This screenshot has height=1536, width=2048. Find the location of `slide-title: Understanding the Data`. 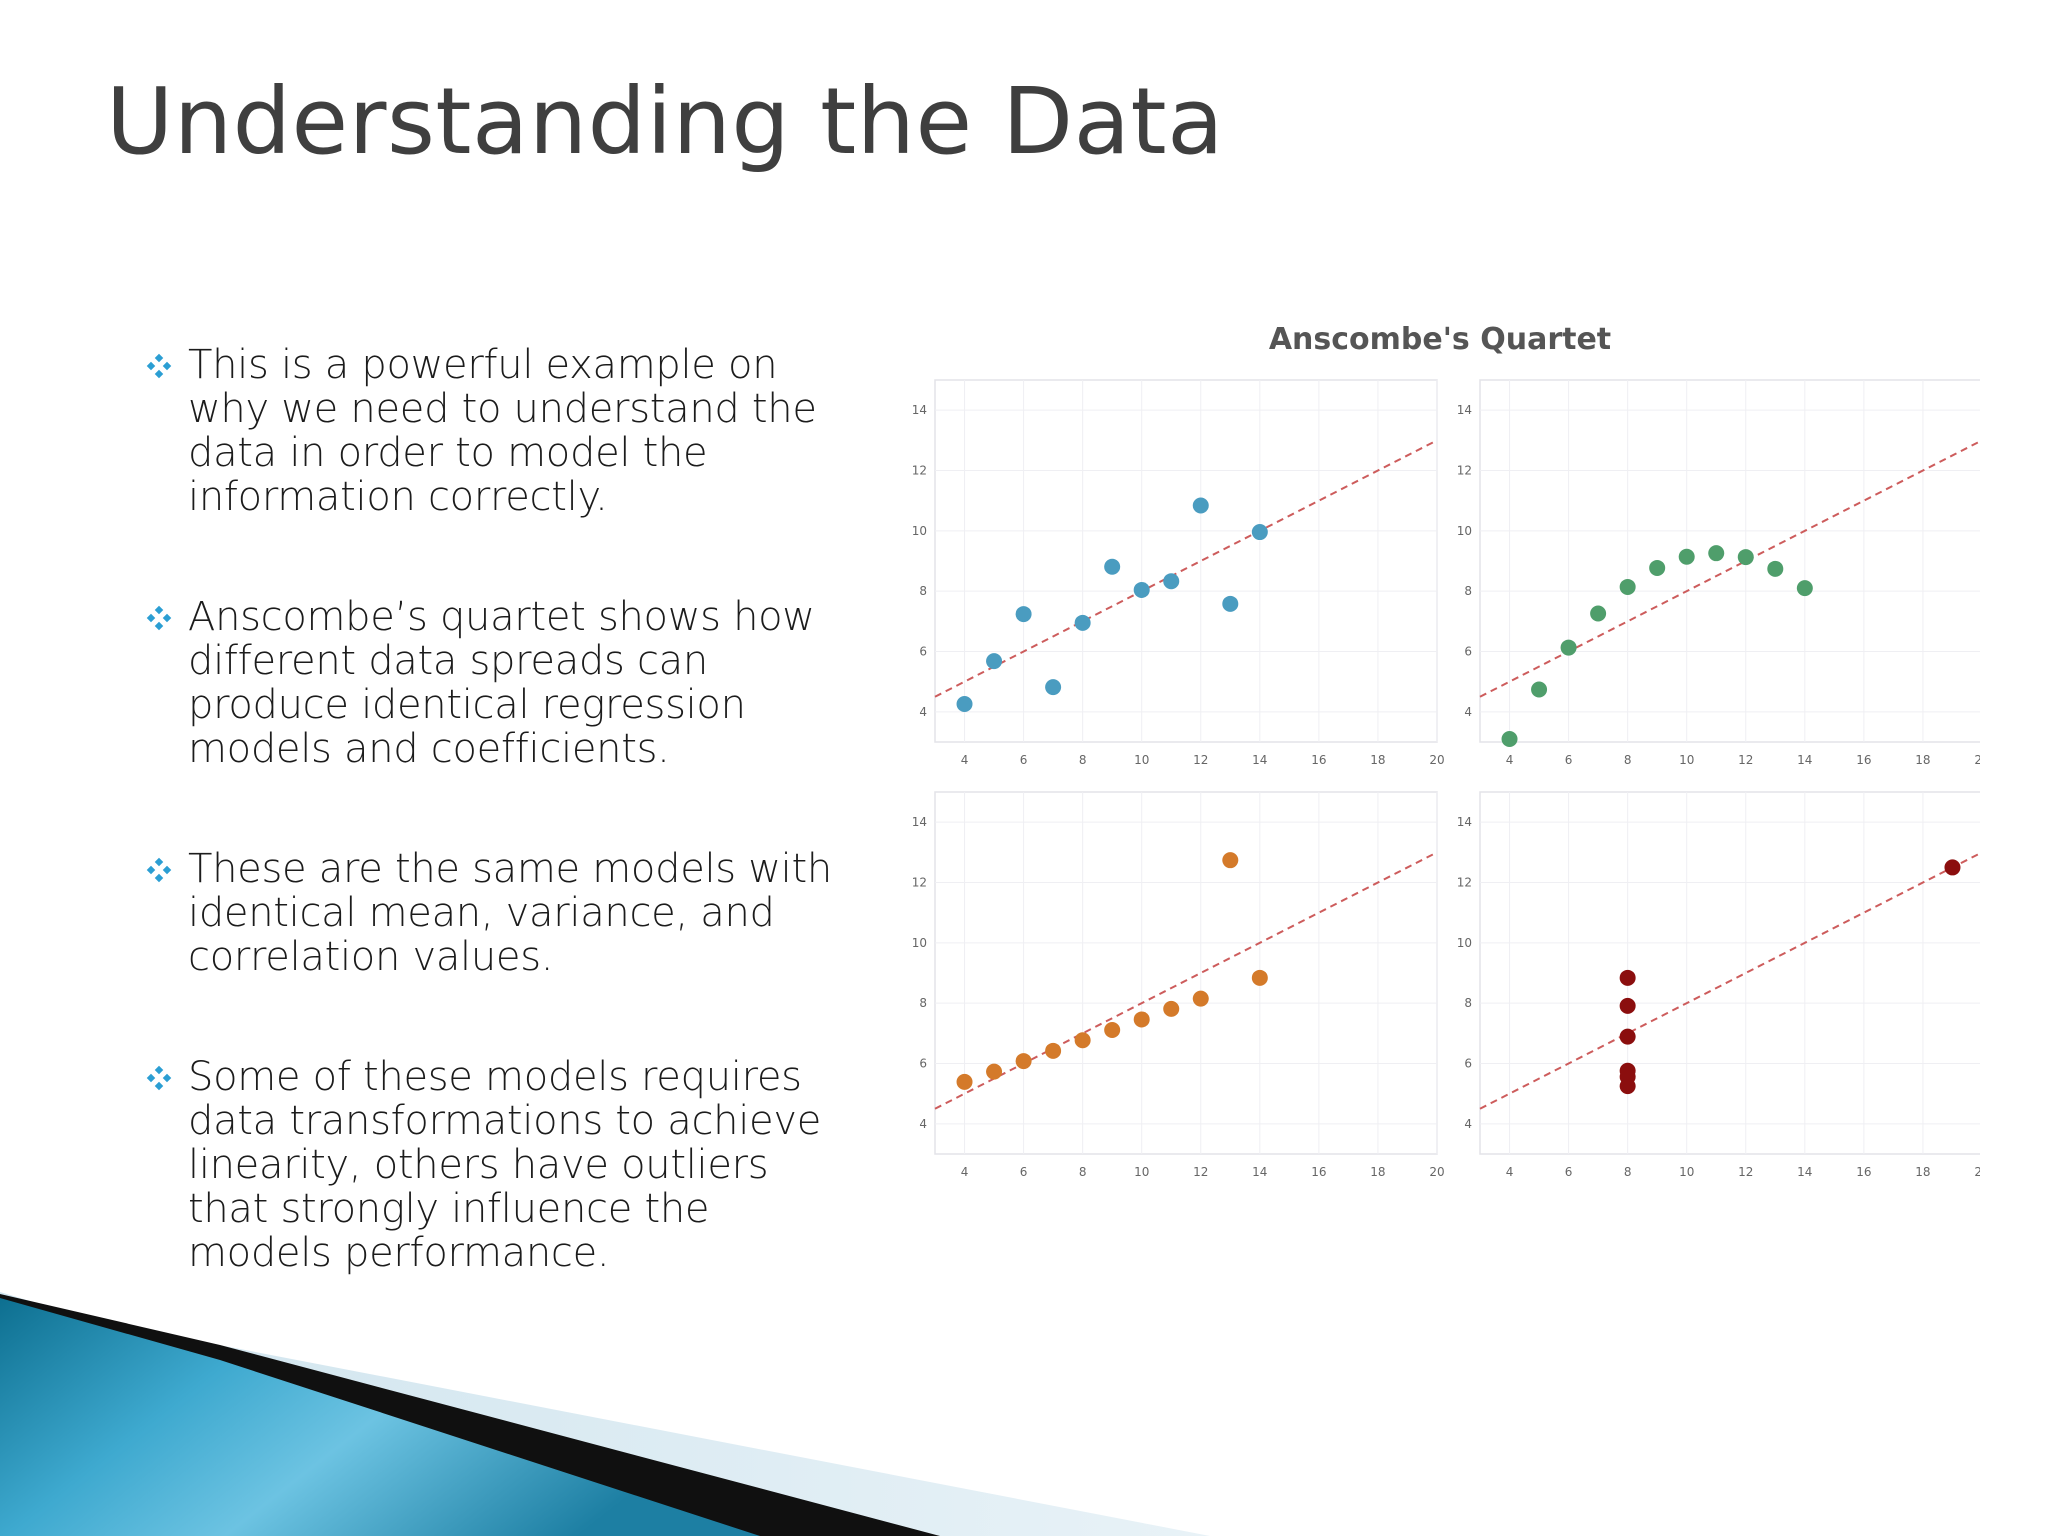

slide-title: Understanding the Data is located at coordinates (665, 121).